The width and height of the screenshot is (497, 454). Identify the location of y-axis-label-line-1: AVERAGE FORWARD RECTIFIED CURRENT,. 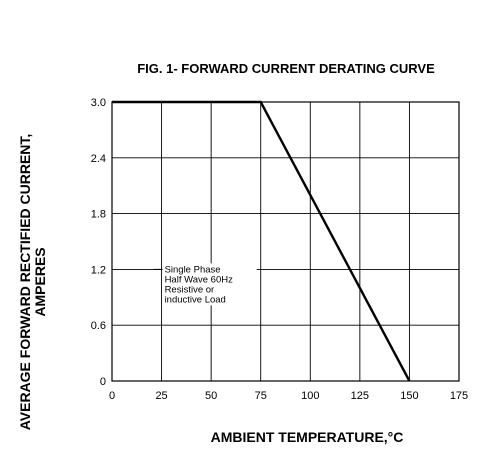
(25, 282).